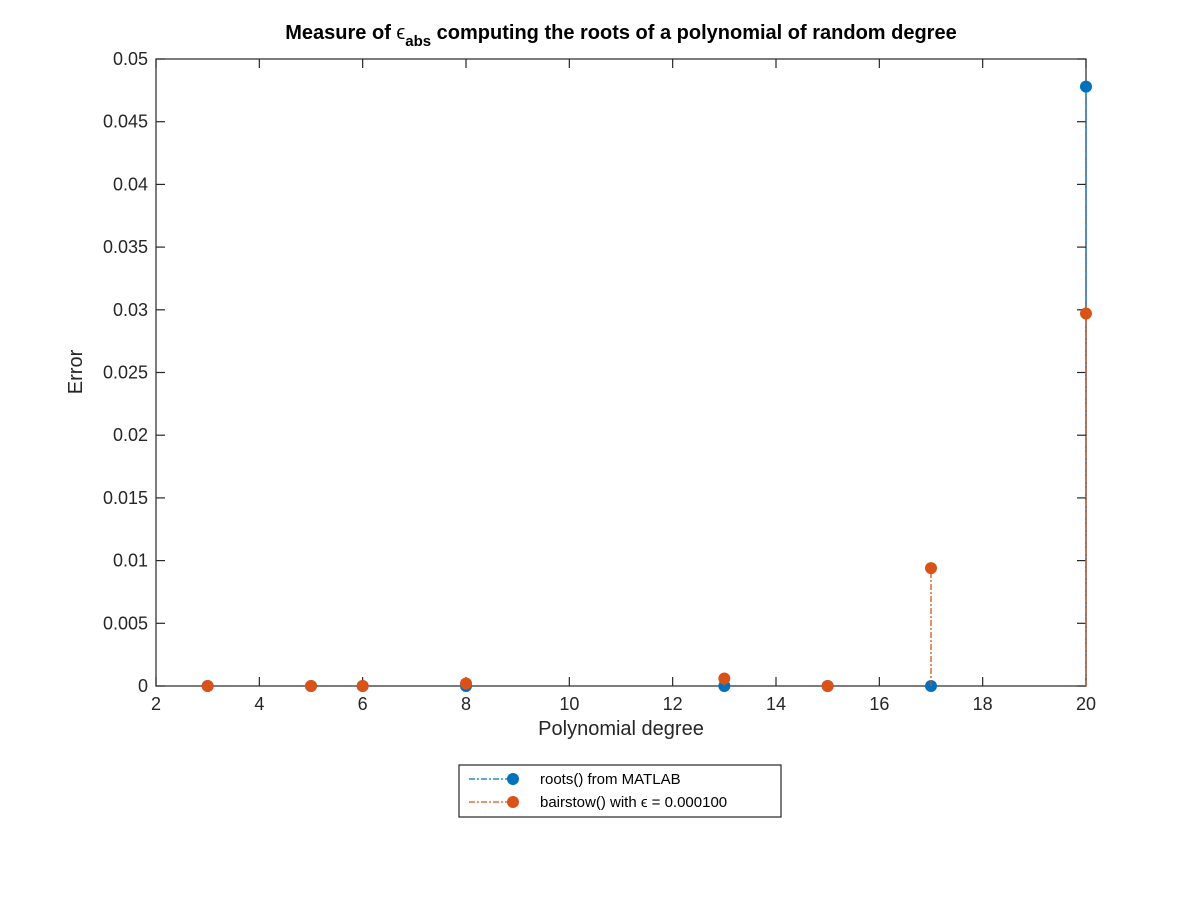 The width and height of the screenshot is (1200, 900). I want to click on y-tick-label: 0, so click(143, 686).